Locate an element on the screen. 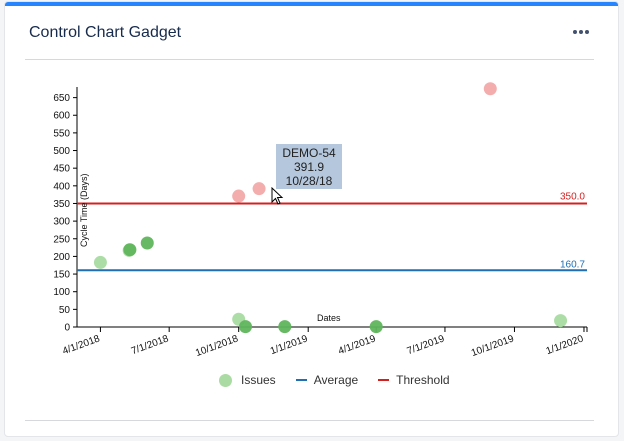 Image resolution: width=624 pixels, height=441 pixels. y-tick-label: 500 is located at coordinates (61, 151).